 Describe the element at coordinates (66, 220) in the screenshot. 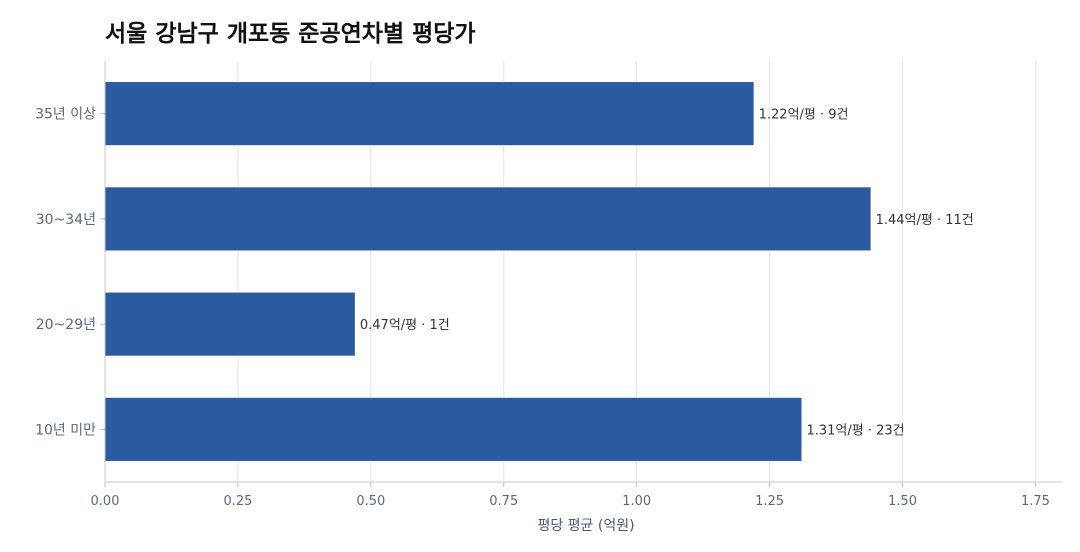

I see `y-tick-label: 30~34년` at that location.